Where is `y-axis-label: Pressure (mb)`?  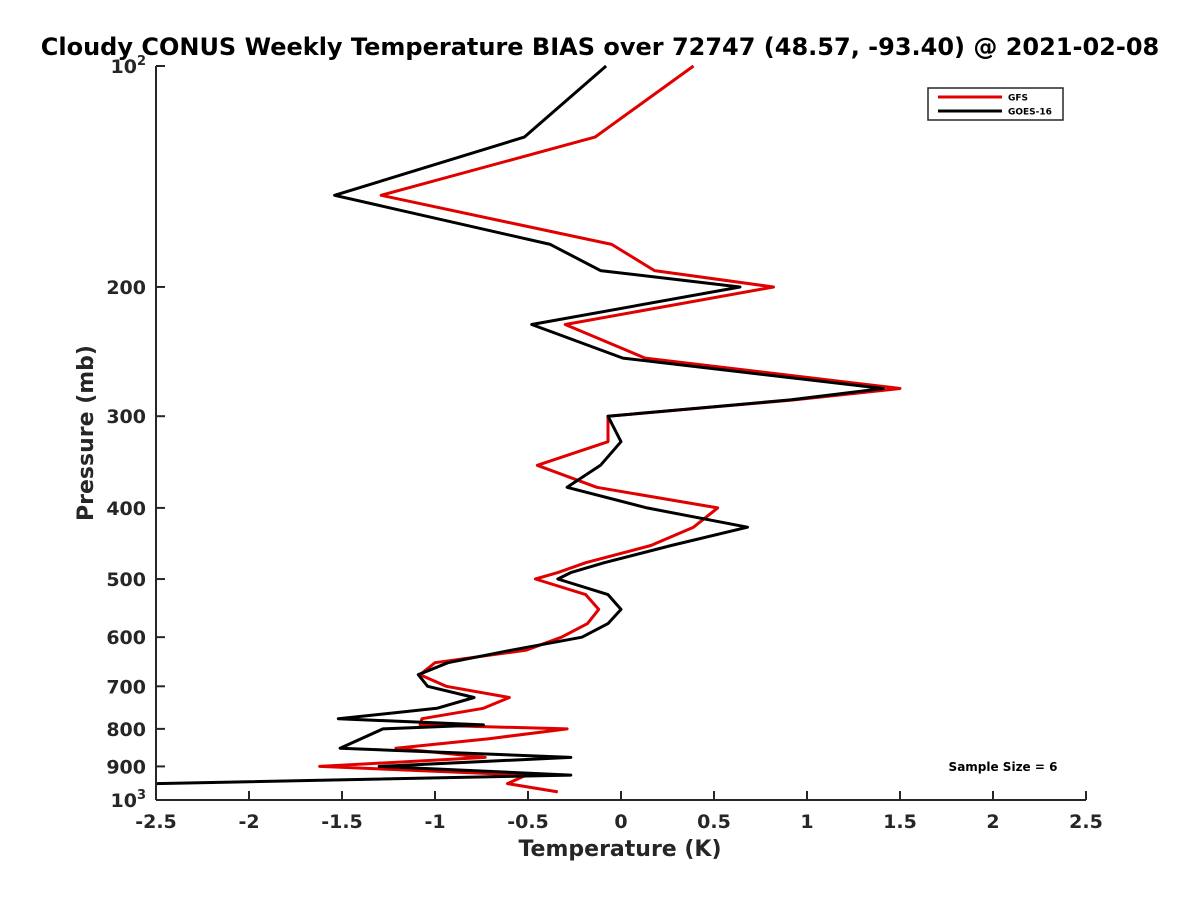
y-axis-label: Pressure (mb) is located at coordinates (86, 433).